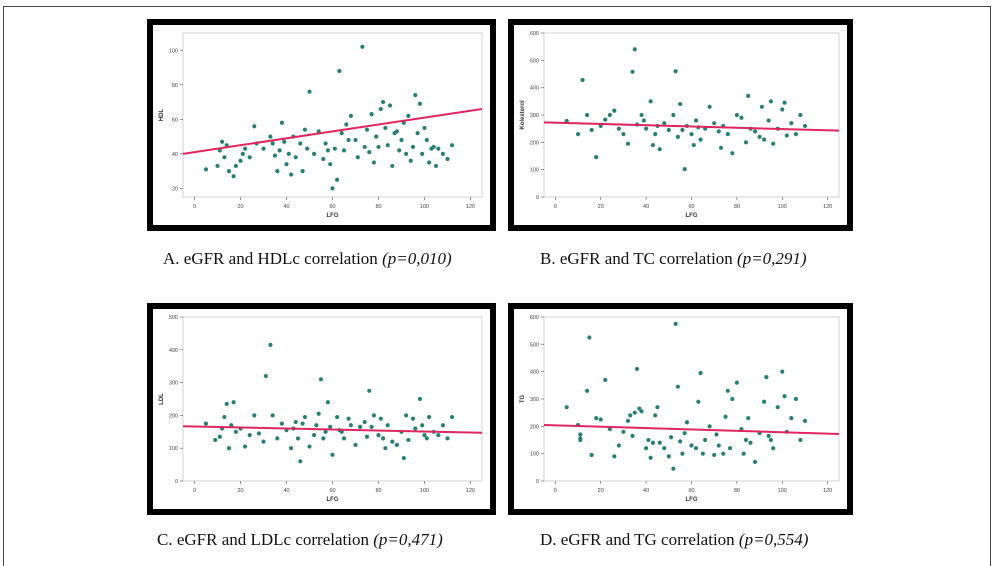 Image resolution: width=995 pixels, height=566 pixels. I want to click on y-axis-label: LDL, so click(162, 399).